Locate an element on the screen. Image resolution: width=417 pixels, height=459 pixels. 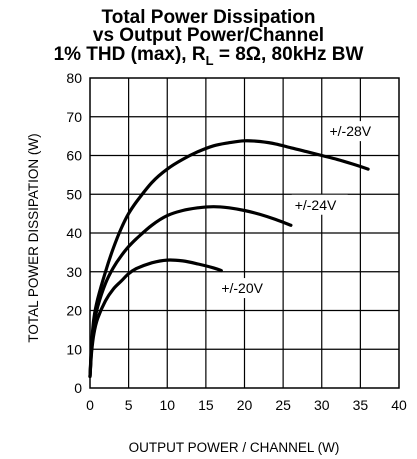
y-tick-label: 30 is located at coordinates (74, 272).